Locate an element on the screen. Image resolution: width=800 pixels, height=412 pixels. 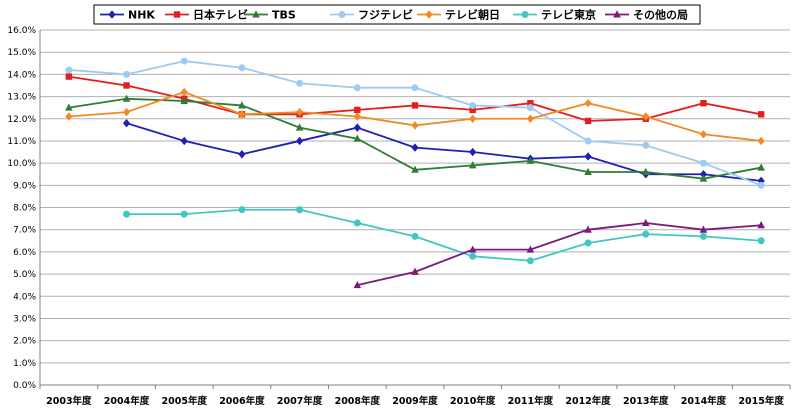
y-tick-label: 13.0% is located at coordinates (21, 98).